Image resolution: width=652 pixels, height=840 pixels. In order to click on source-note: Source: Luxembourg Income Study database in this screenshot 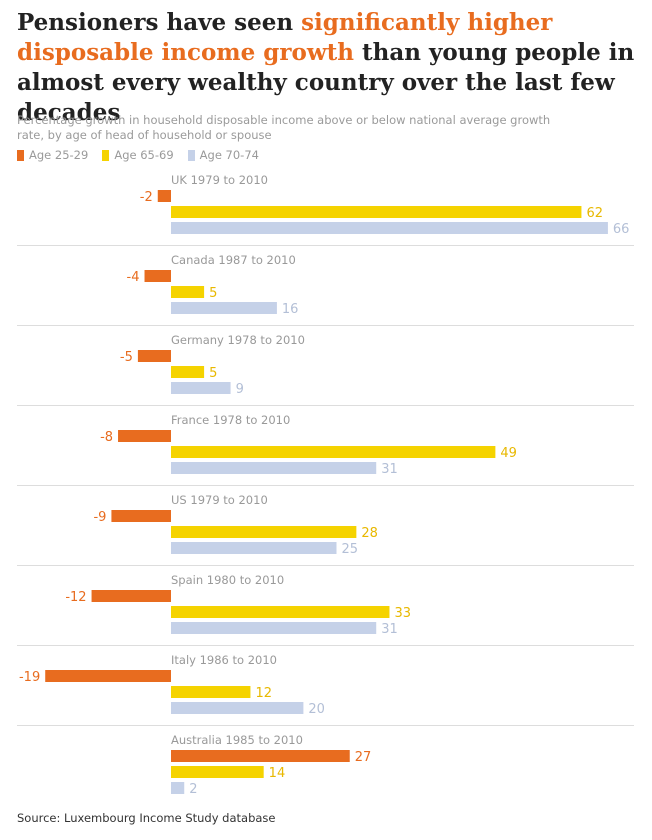, I will do `click(146, 818)`.